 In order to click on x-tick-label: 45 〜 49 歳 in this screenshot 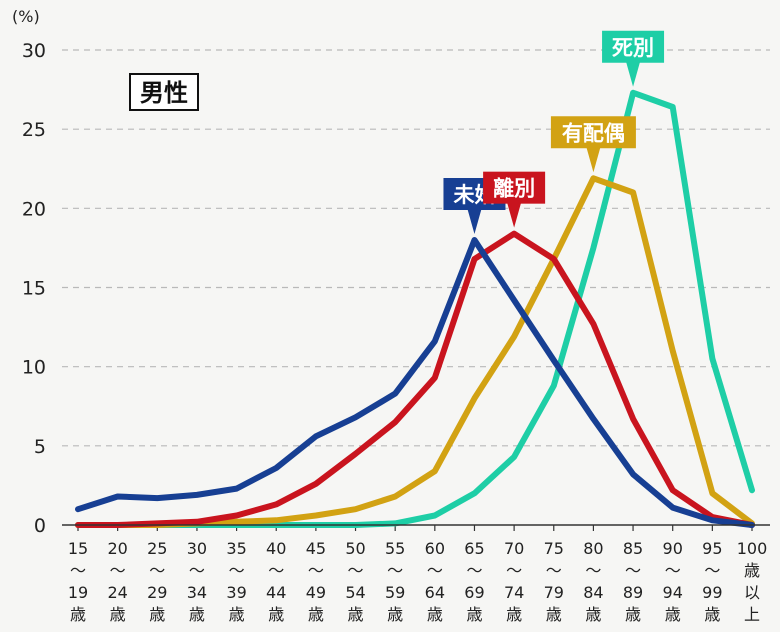, I will do `click(316, 574)`.